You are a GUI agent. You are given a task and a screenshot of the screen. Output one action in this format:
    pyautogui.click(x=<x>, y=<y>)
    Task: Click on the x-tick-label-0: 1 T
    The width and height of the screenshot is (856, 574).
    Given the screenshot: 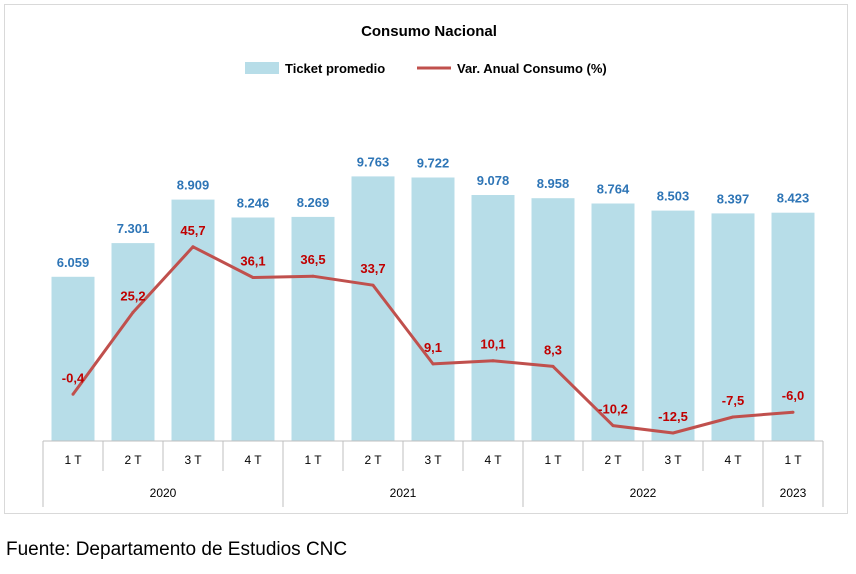 What is the action you would take?
    pyautogui.click(x=73, y=460)
    